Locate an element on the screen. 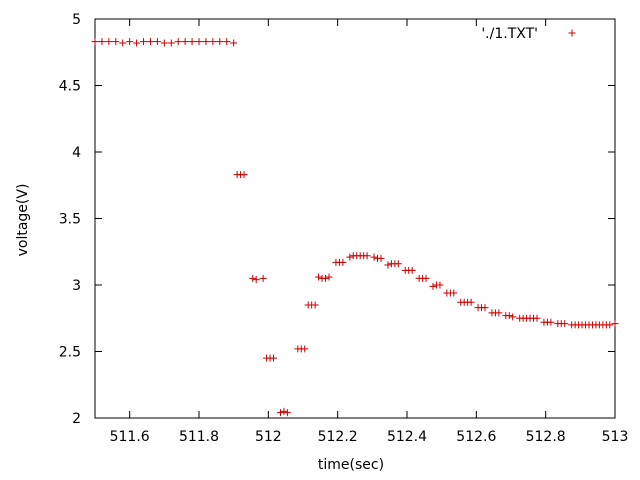 This screenshot has width=640, height=480. x-tick-label: 511.8 is located at coordinates (199, 437).